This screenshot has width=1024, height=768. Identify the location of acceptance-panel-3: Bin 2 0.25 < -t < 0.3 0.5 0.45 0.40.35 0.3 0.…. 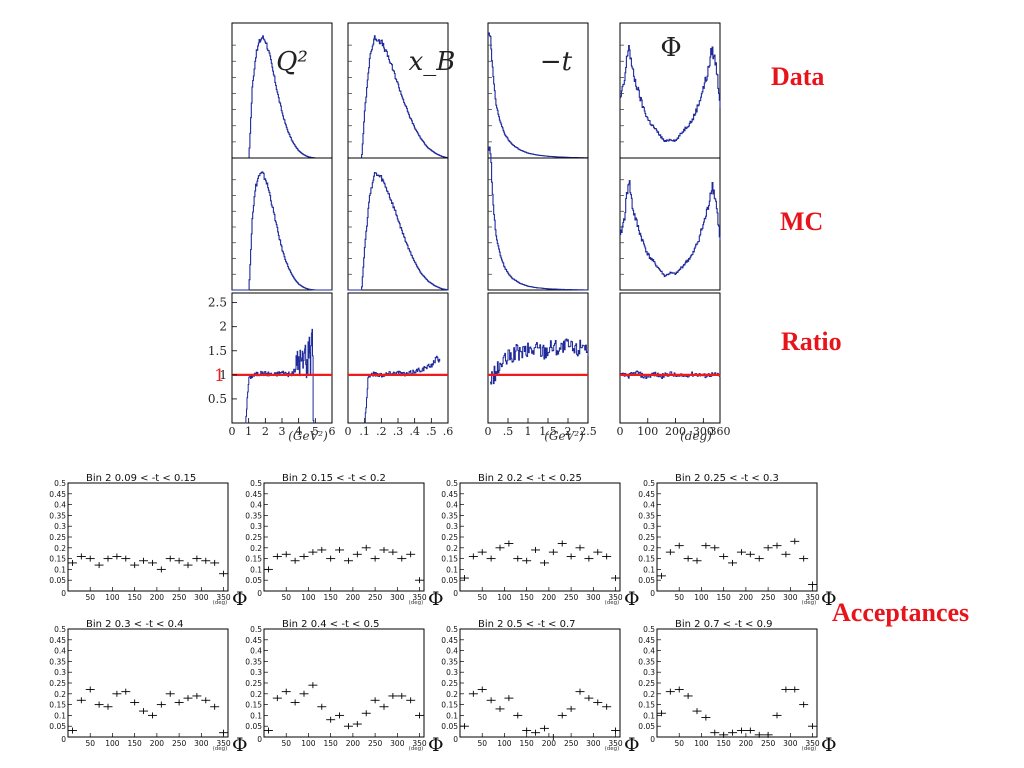
(737, 541).